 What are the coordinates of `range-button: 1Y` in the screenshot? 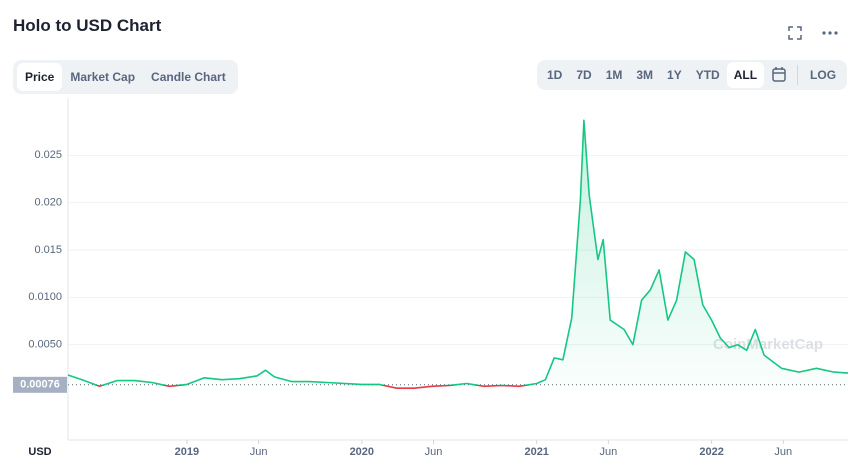 It's located at (674, 75).